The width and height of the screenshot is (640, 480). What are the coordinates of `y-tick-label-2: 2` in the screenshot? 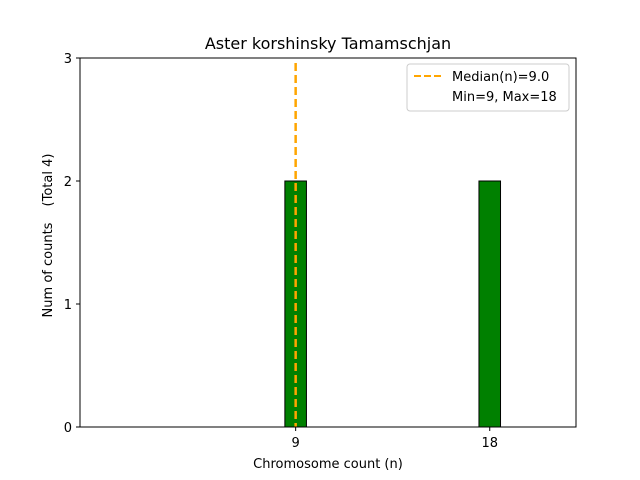 It's located at (68, 182).